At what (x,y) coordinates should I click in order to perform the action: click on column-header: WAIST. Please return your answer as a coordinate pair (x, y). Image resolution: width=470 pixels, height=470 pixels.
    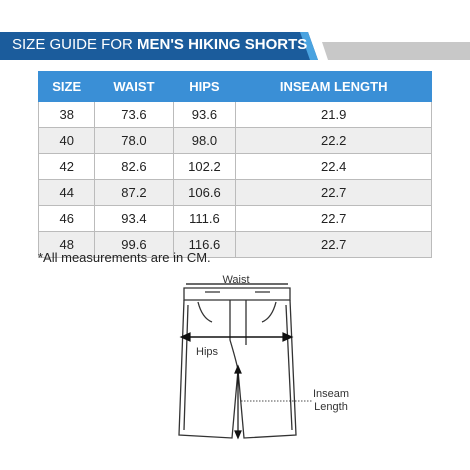
    Looking at the image, I should click on (134, 86).